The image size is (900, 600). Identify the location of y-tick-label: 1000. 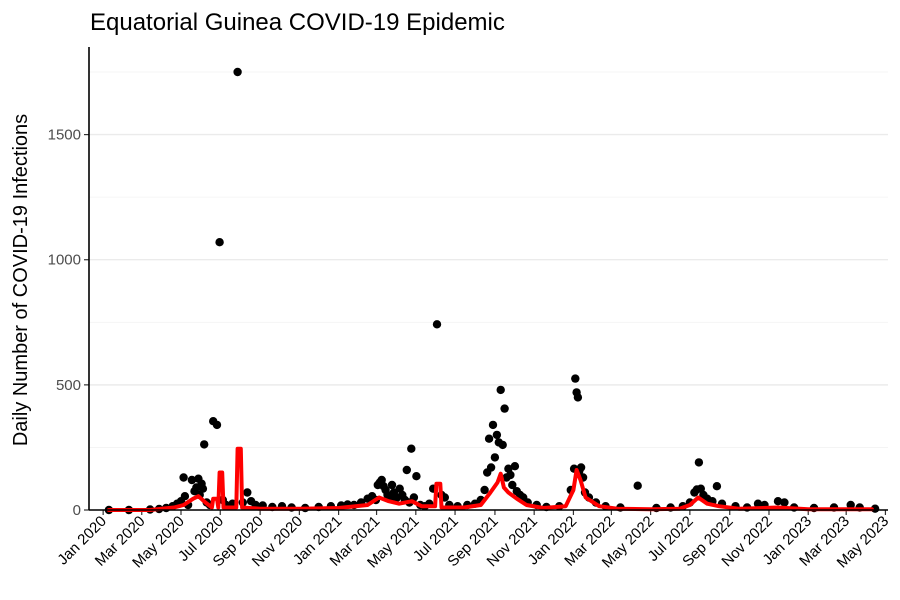
(64, 260).